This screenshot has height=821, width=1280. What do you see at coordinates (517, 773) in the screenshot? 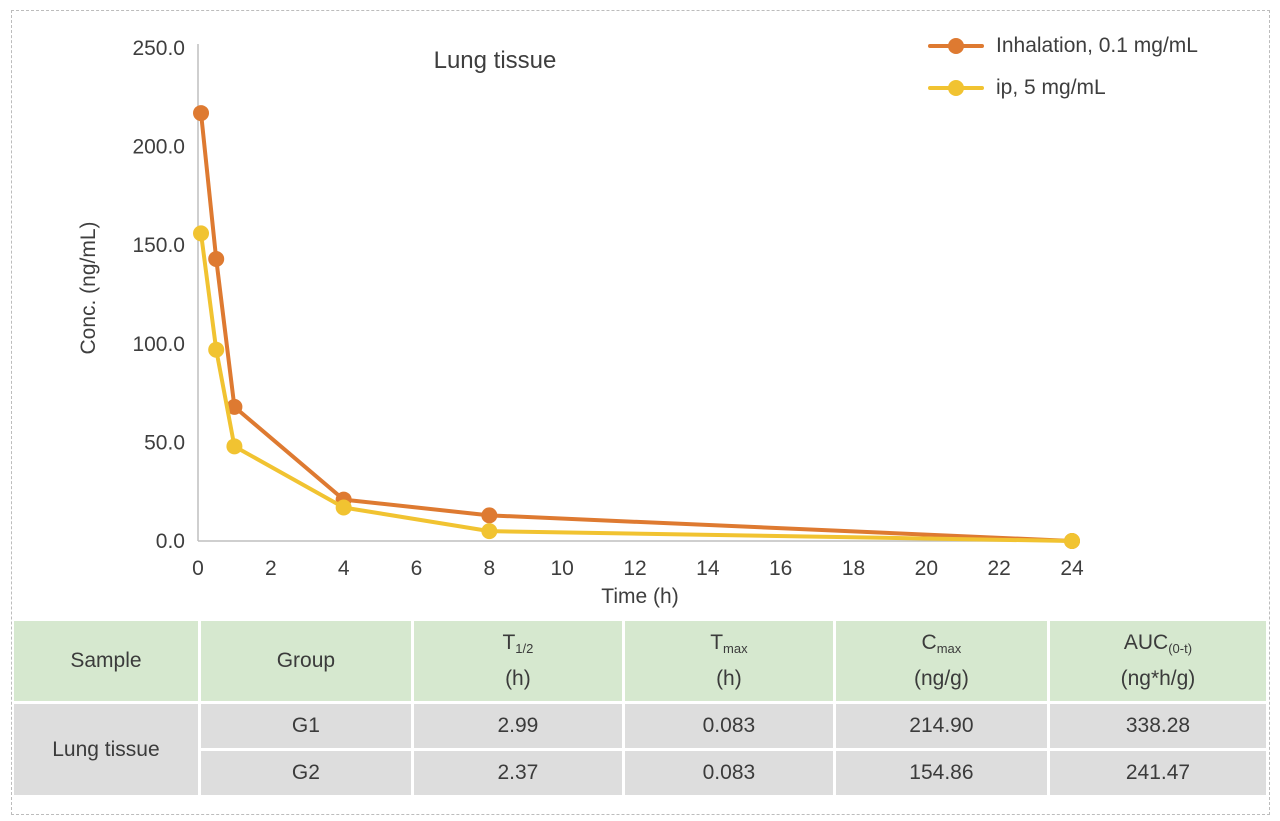
I see `g2-t-half-cell: 2.37` at bounding box center [517, 773].